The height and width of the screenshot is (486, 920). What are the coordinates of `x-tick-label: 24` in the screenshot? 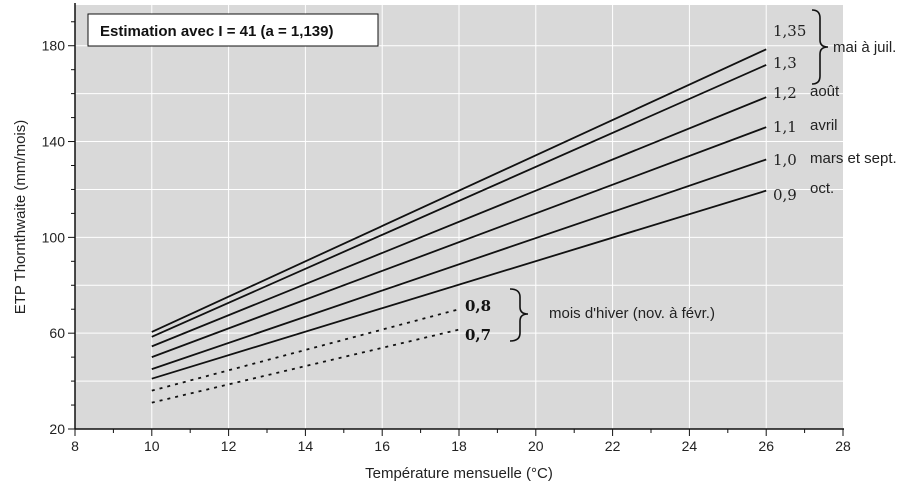 It's located at (690, 446).